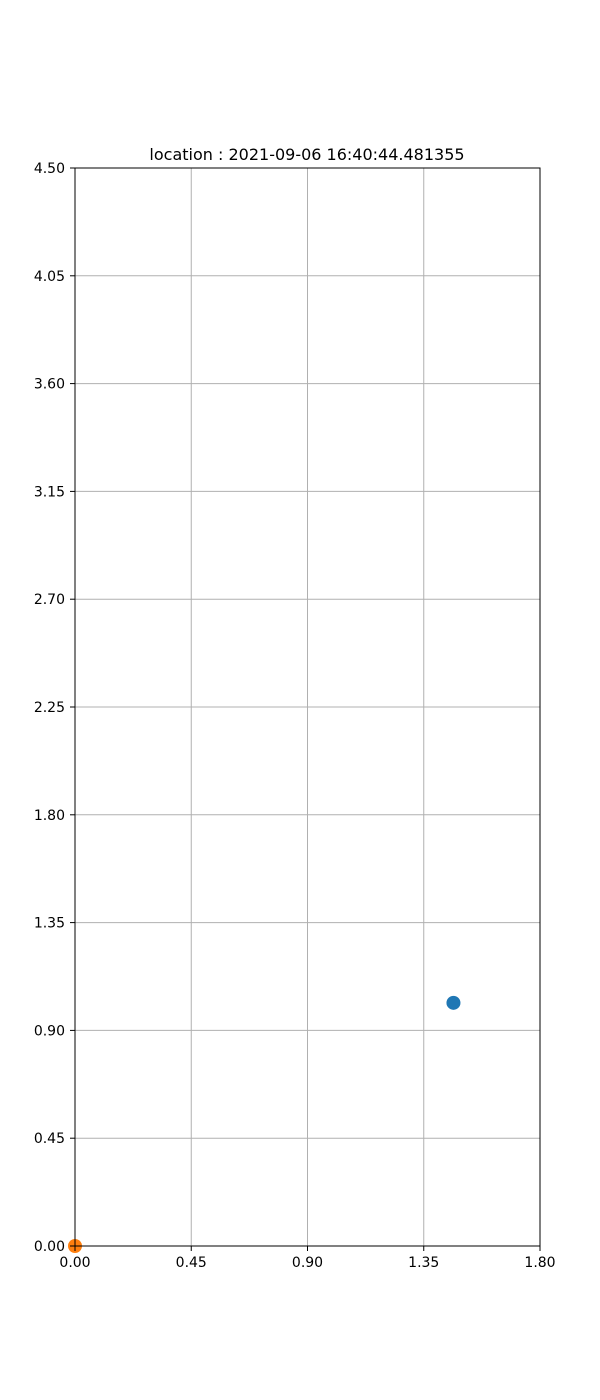  What do you see at coordinates (49, 600) in the screenshot?
I see `y-tick-label: 2.70` at bounding box center [49, 600].